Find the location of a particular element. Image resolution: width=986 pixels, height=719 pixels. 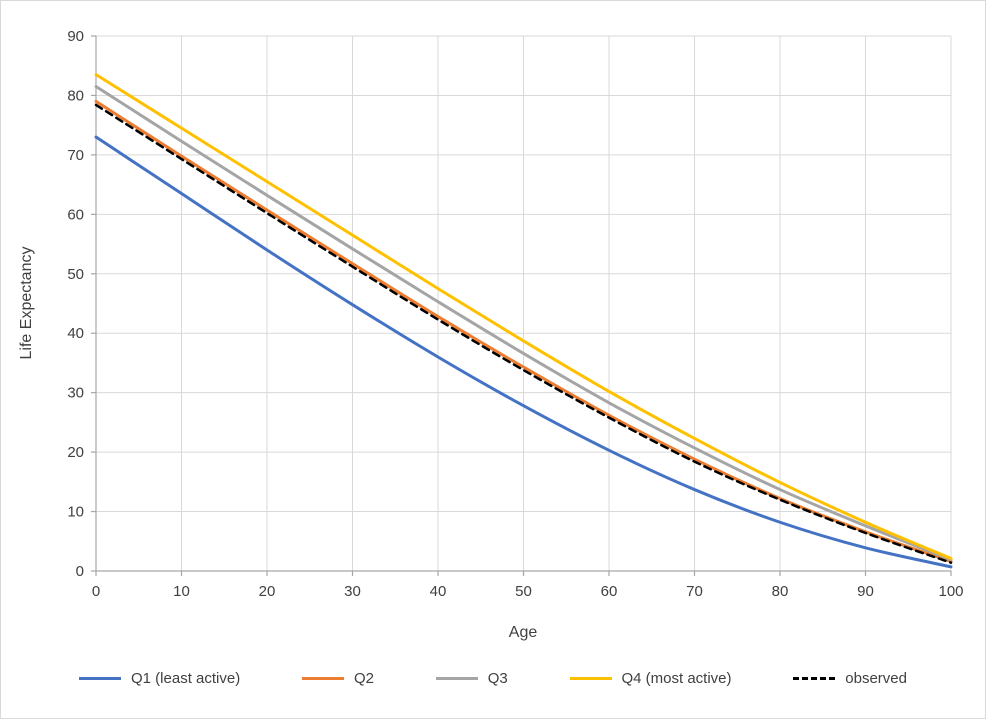

x-tick-label: 20 is located at coordinates (267, 591).